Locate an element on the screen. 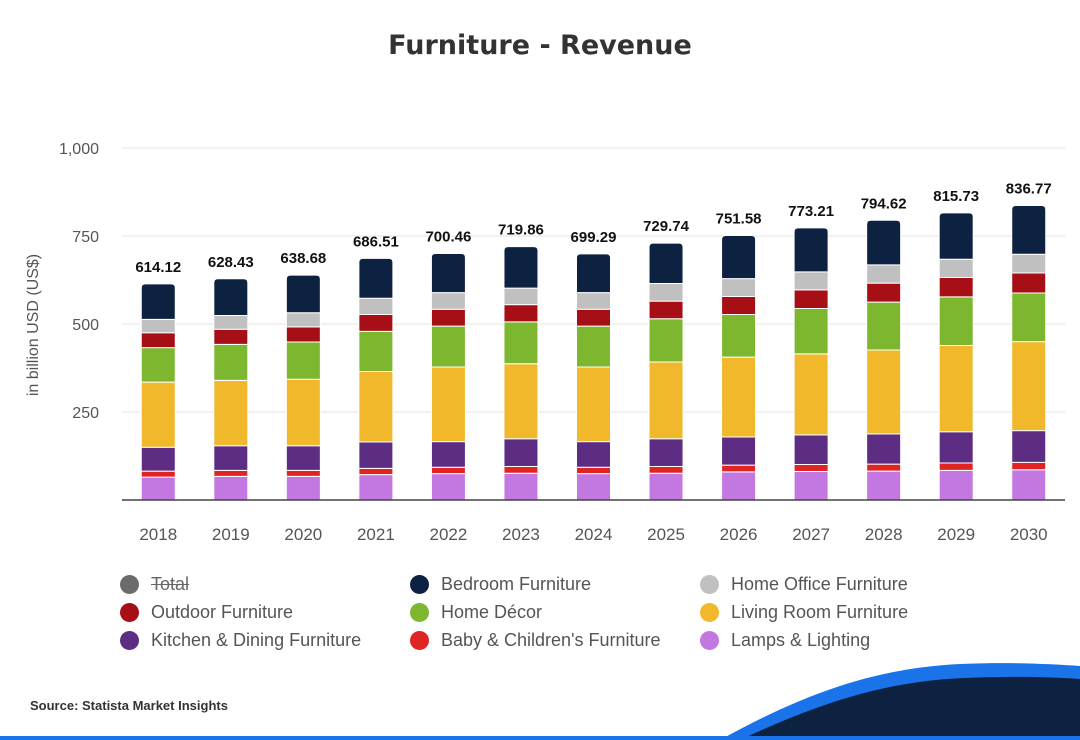 This screenshot has height=740, width=1080. legend-item: Bedroom Furniture is located at coordinates (555, 584).